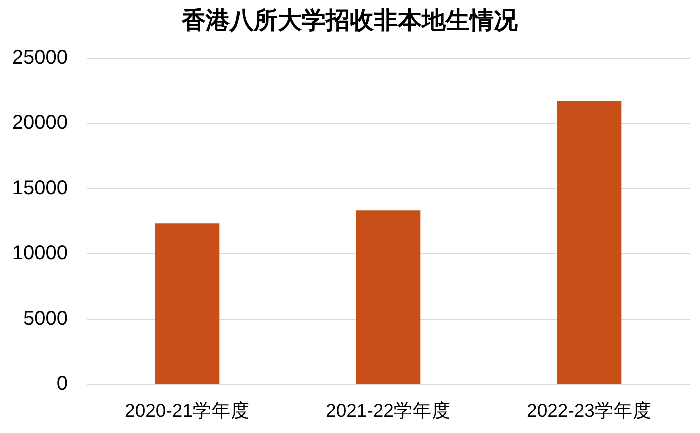 Image resolution: width=700 pixels, height=433 pixels. Describe the element at coordinates (62, 384) in the screenshot. I see `y-tick-label: 0` at that location.